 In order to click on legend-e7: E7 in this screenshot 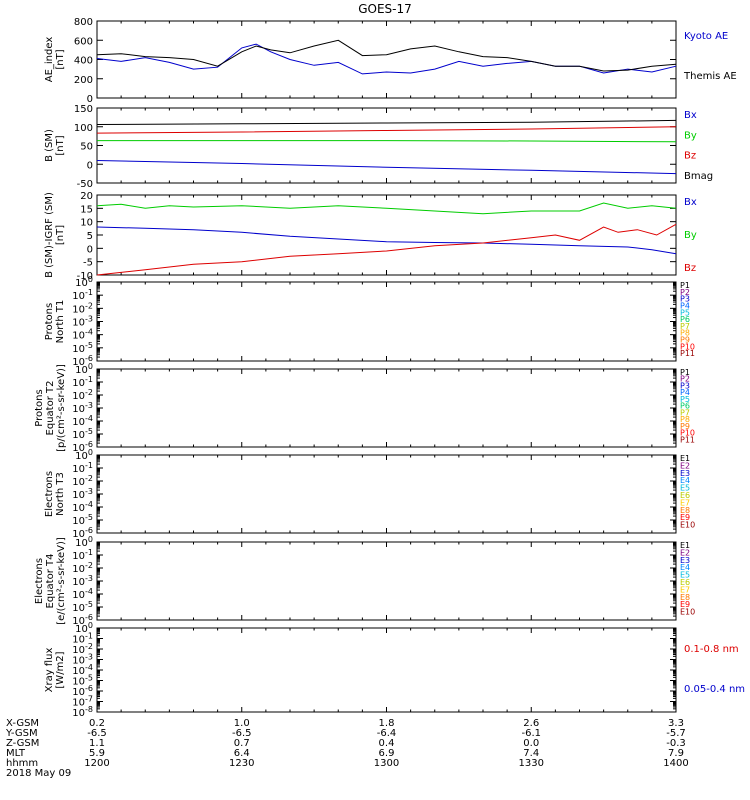, I will do `click(685, 502)`.